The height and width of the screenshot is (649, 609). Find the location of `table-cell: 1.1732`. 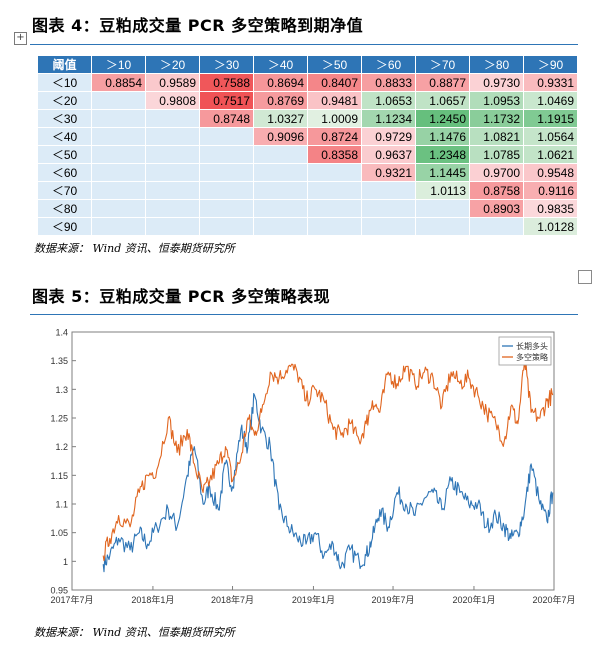

table-cell: 1.1732 is located at coordinates (496, 118).